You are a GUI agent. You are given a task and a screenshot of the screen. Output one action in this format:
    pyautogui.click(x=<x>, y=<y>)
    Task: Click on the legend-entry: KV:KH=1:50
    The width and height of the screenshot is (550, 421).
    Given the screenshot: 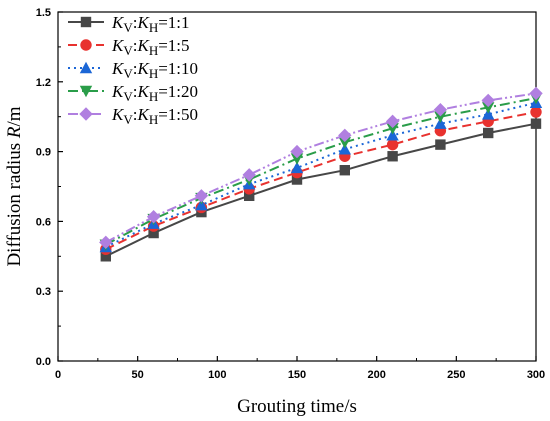 What is the action you would take?
    pyautogui.click(x=133, y=116)
    